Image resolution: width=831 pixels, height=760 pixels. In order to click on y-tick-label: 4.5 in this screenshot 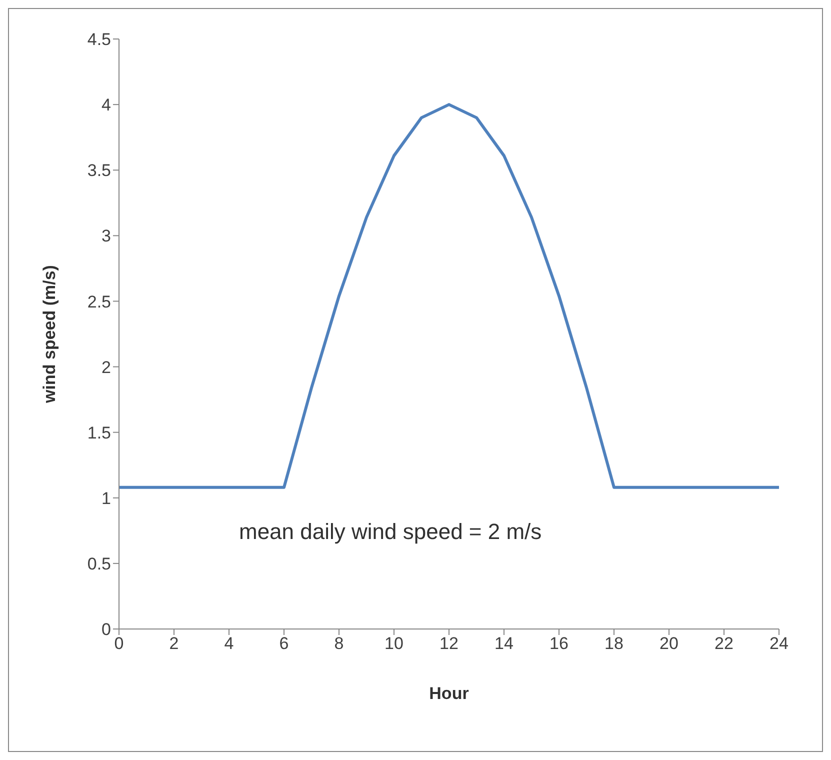, I will do `click(99, 40)`.